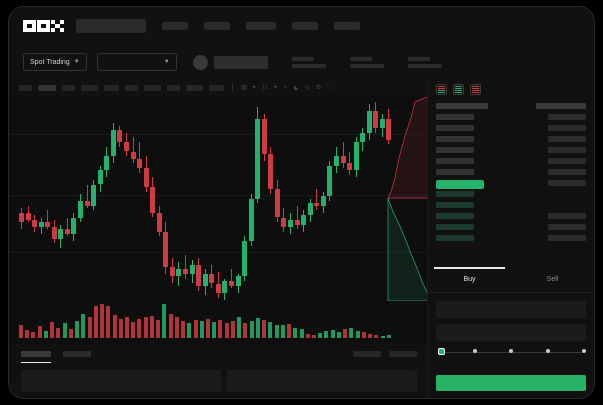 The image size is (603, 405). What do you see at coordinates (366, 62) in the screenshot?
I see `stat-24h-low` at bounding box center [366, 62].